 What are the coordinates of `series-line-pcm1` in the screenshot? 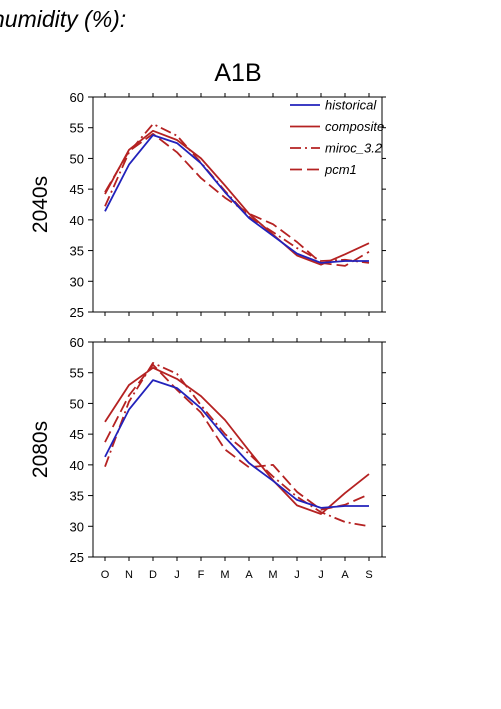 It's located at (237, 437).